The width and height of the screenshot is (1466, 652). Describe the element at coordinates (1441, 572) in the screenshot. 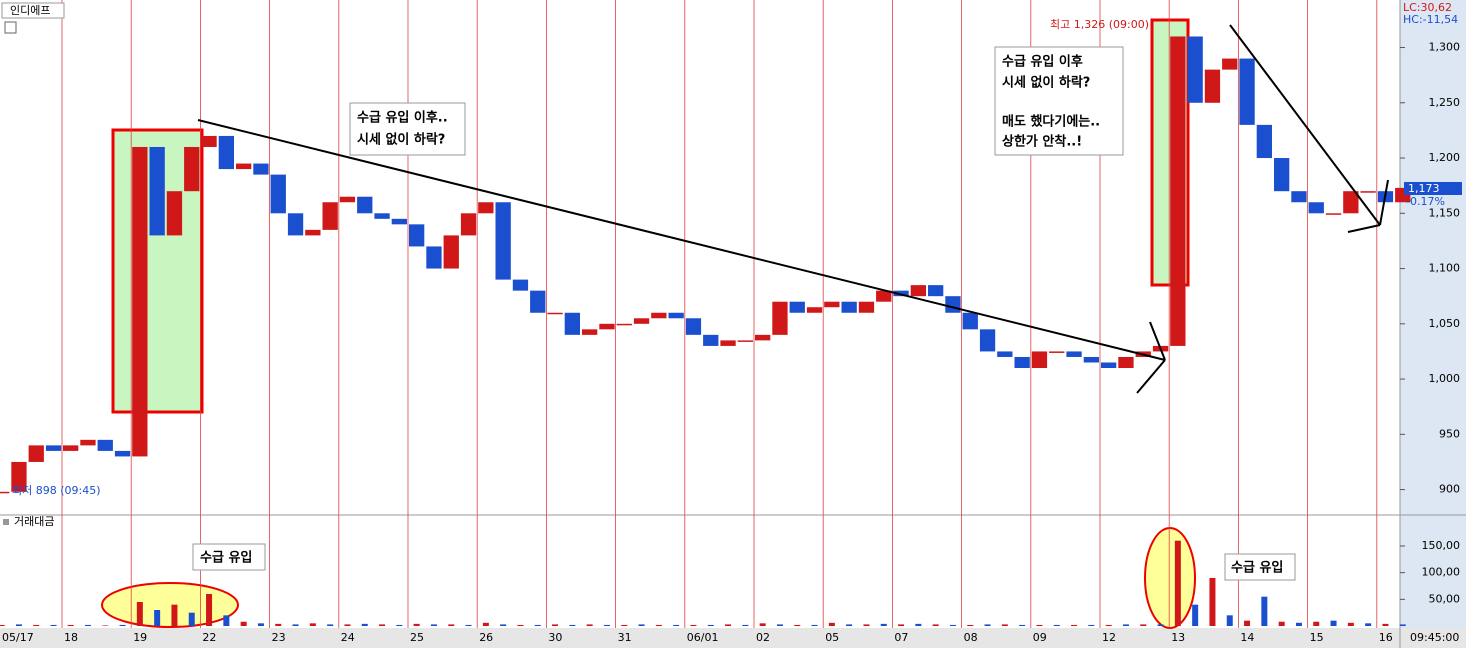

I see `y2-tick-label: 100,00` at that location.